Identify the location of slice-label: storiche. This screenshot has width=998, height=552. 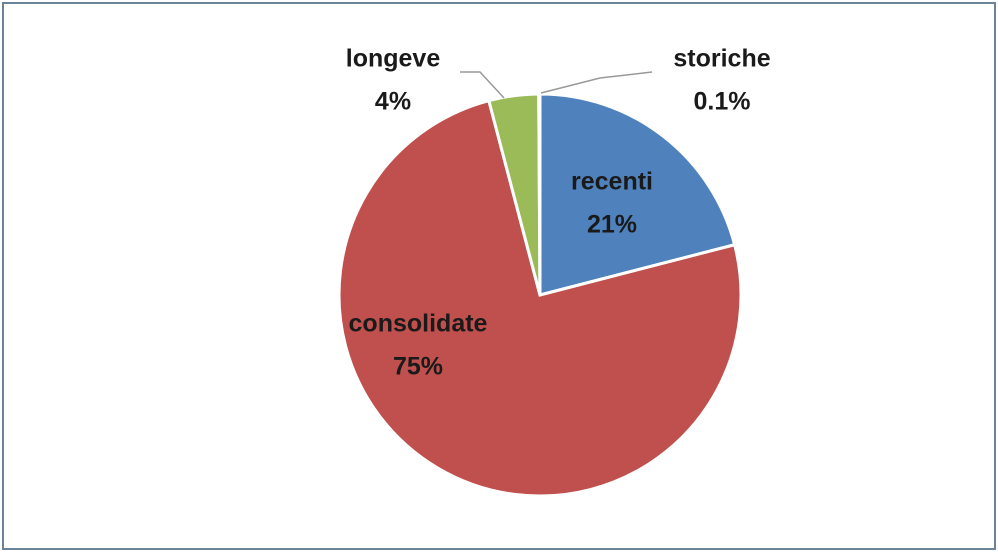
(721, 59).